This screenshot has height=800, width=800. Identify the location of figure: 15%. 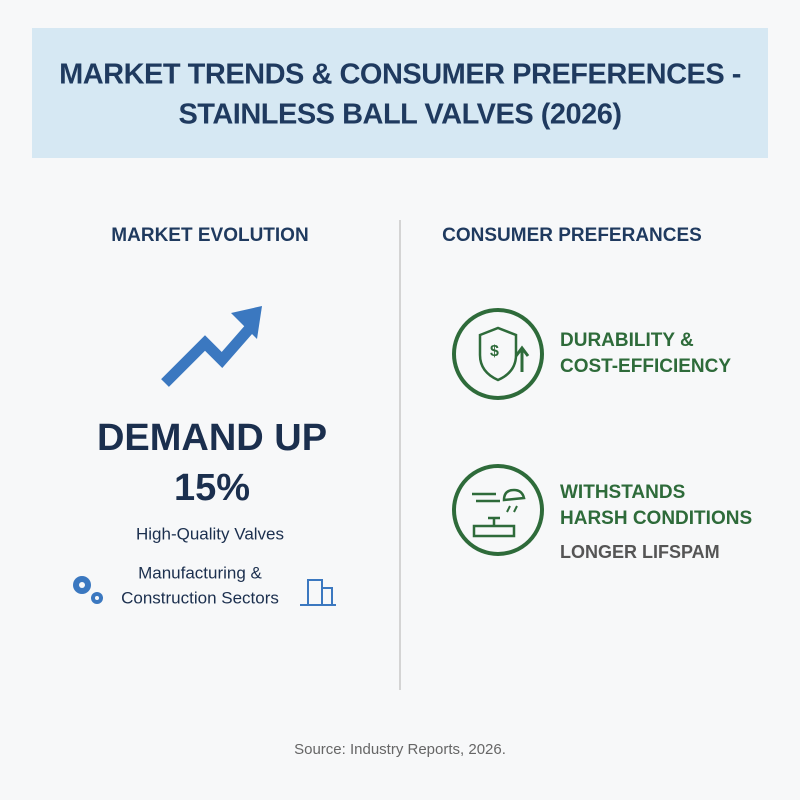
(212, 488).